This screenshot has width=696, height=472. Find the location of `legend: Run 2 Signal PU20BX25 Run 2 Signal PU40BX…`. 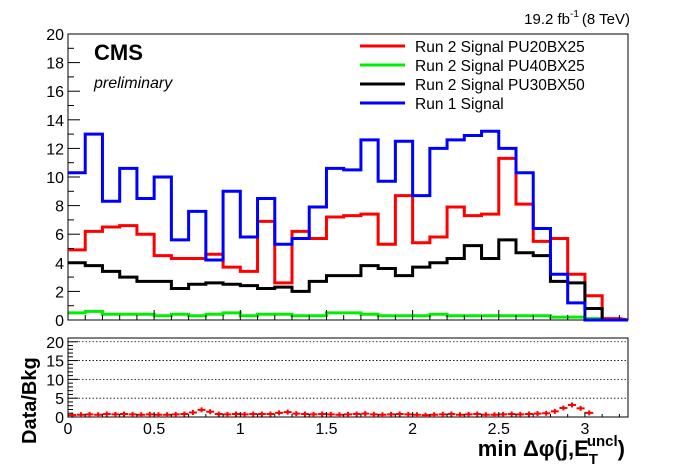

legend: Run 2 Signal PU20BX25 Run 2 Signal PU40BX… is located at coordinates (472, 76).